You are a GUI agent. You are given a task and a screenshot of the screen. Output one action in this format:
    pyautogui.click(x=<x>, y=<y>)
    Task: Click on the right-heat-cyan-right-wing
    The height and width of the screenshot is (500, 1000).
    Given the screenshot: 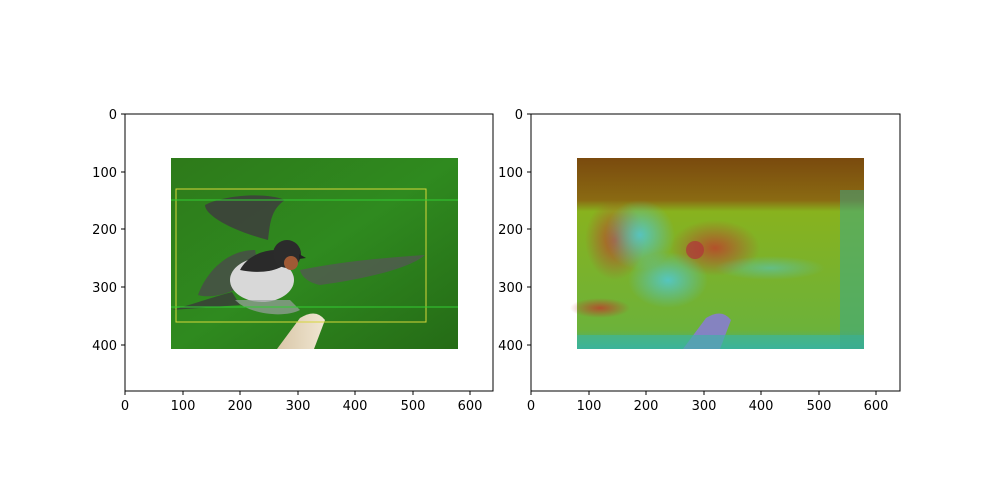 What is the action you would take?
    pyautogui.click(x=770, y=268)
    